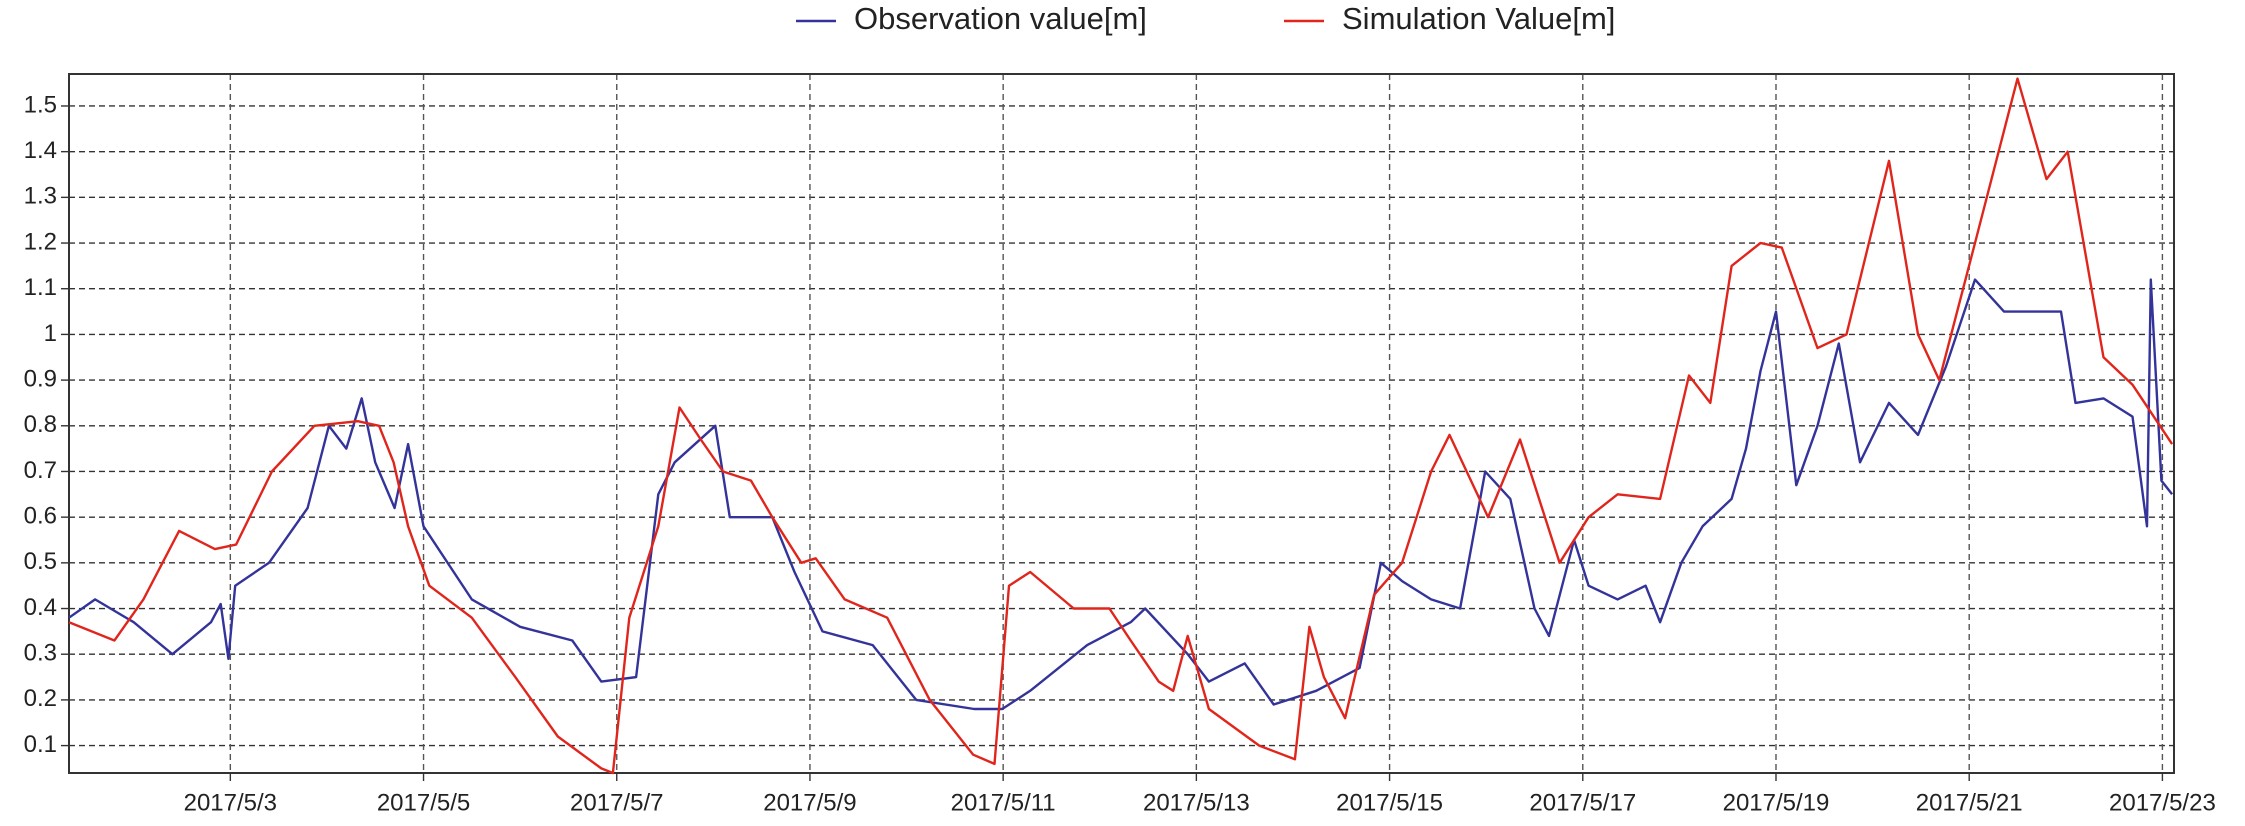 This screenshot has width=2245, height=826. What do you see at coordinates (809, 802) in the screenshot?
I see `x-tick-label: 2017/5/9` at bounding box center [809, 802].